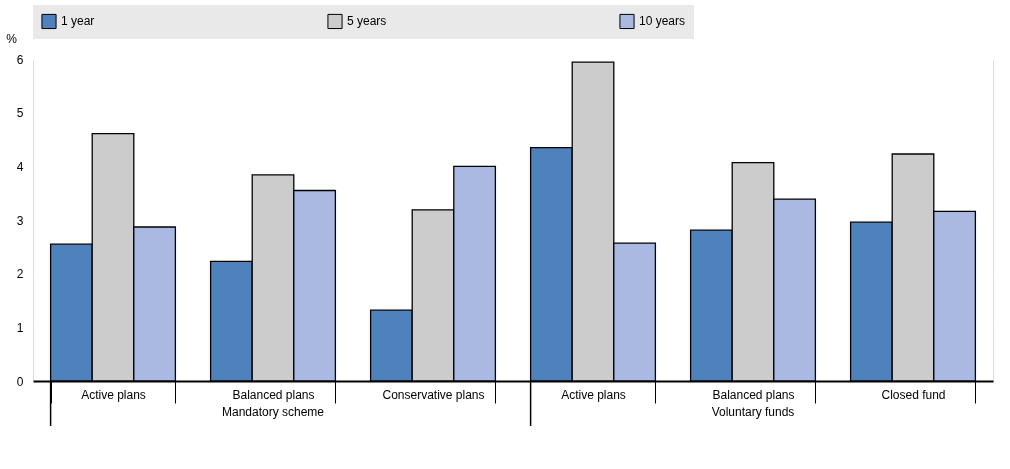 This screenshot has width=1010, height=469. What do you see at coordinates (78, 21) in the screenshot?
I see `legend-label: 1 year` at bounding box center [78, 21].